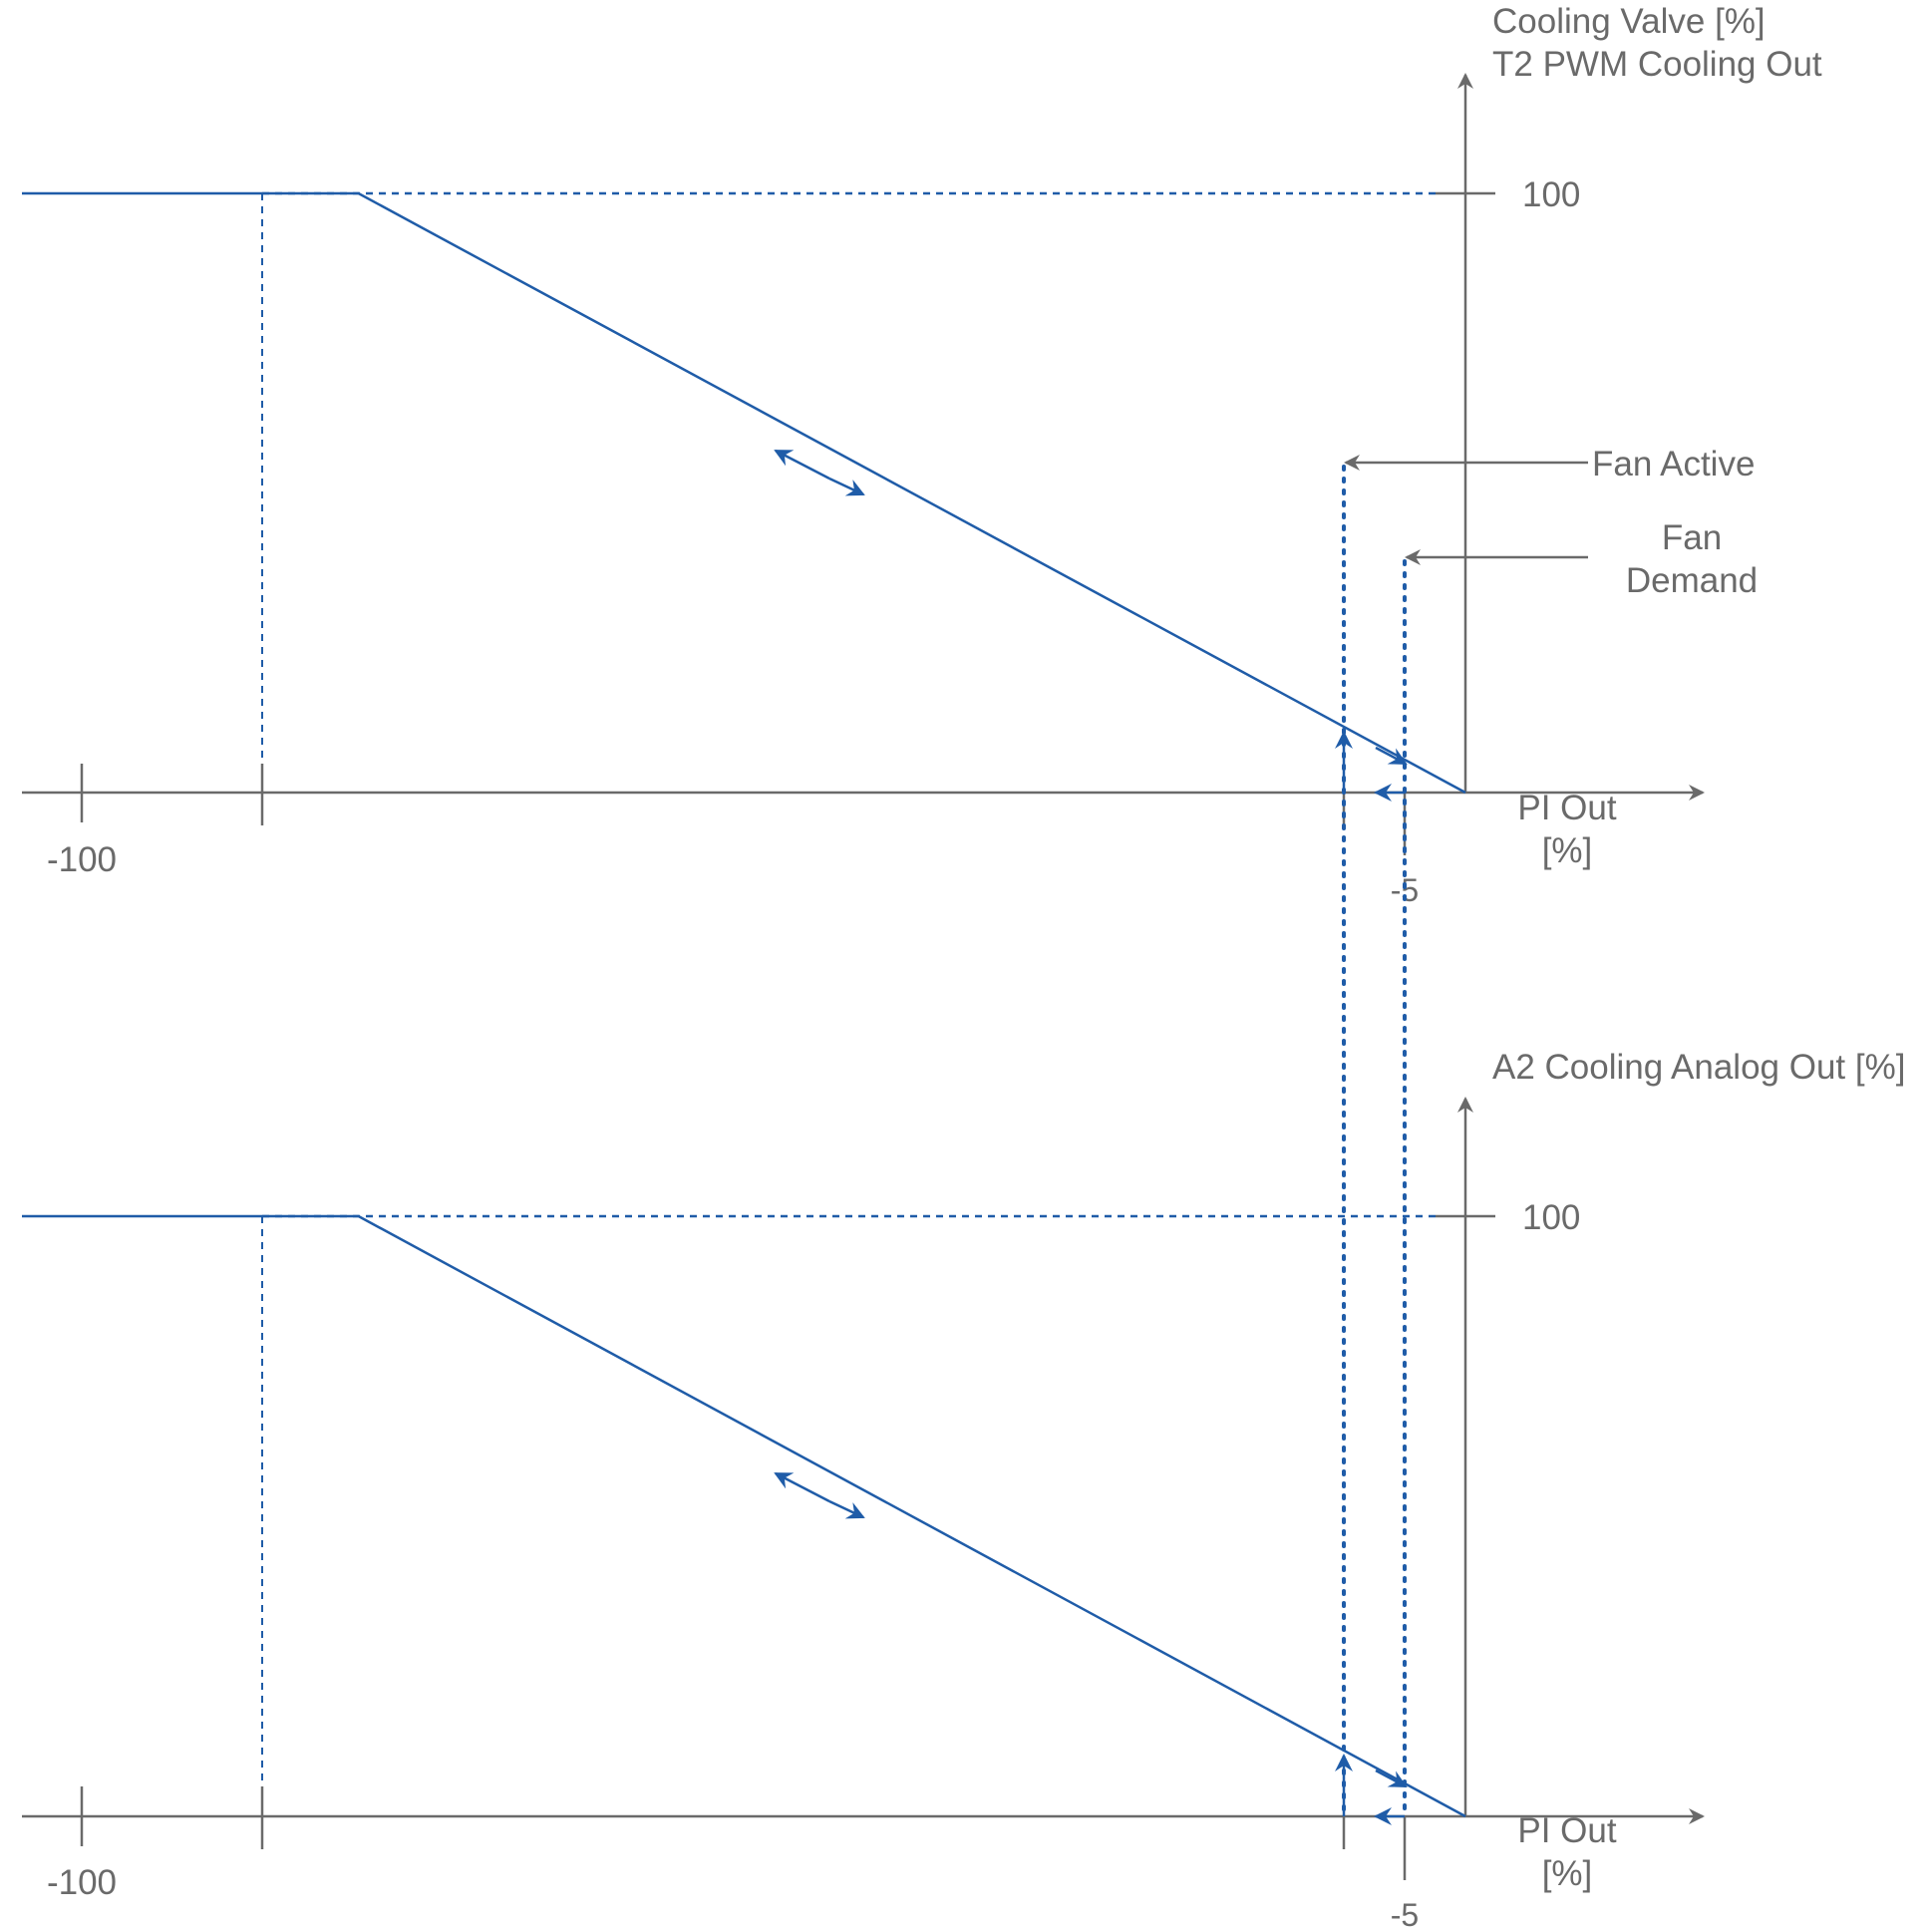  What do you see at coordinates (1673, 464) in the screenshot?
I see `fan-active-label: Fan Active` at bounding box center [1673, 464].